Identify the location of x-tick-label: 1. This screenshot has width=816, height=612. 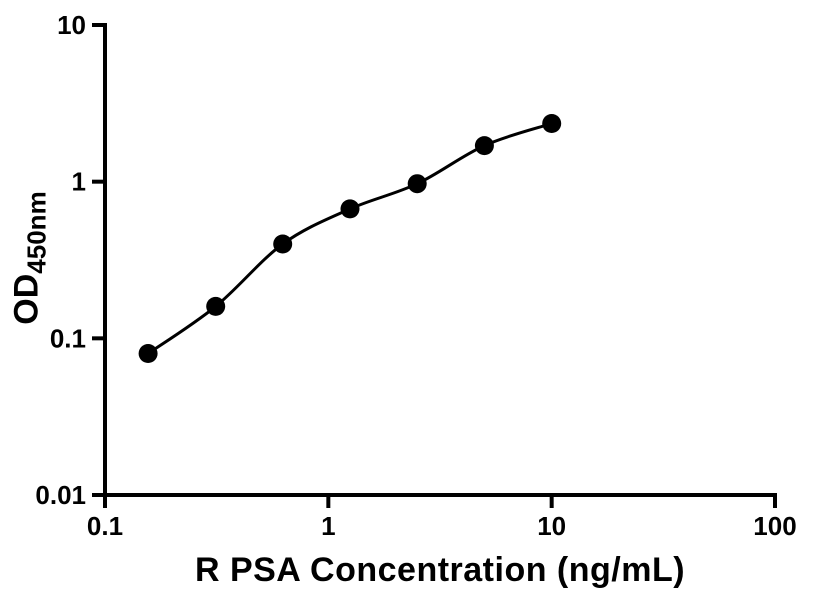
(328, 526).